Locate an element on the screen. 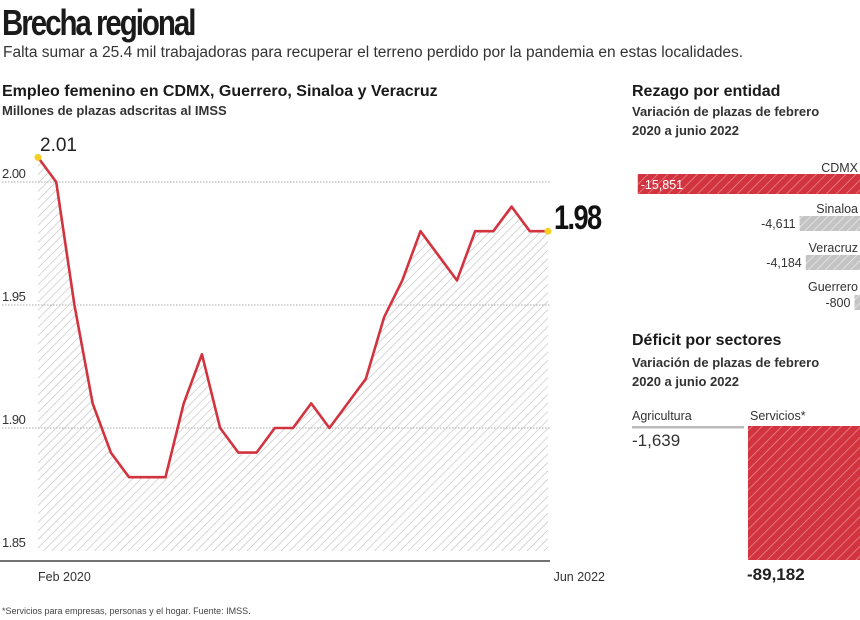 The height and width of the screenshot is (620, 860). end-value-label: 1.98 is located at coordinates (578, 217).